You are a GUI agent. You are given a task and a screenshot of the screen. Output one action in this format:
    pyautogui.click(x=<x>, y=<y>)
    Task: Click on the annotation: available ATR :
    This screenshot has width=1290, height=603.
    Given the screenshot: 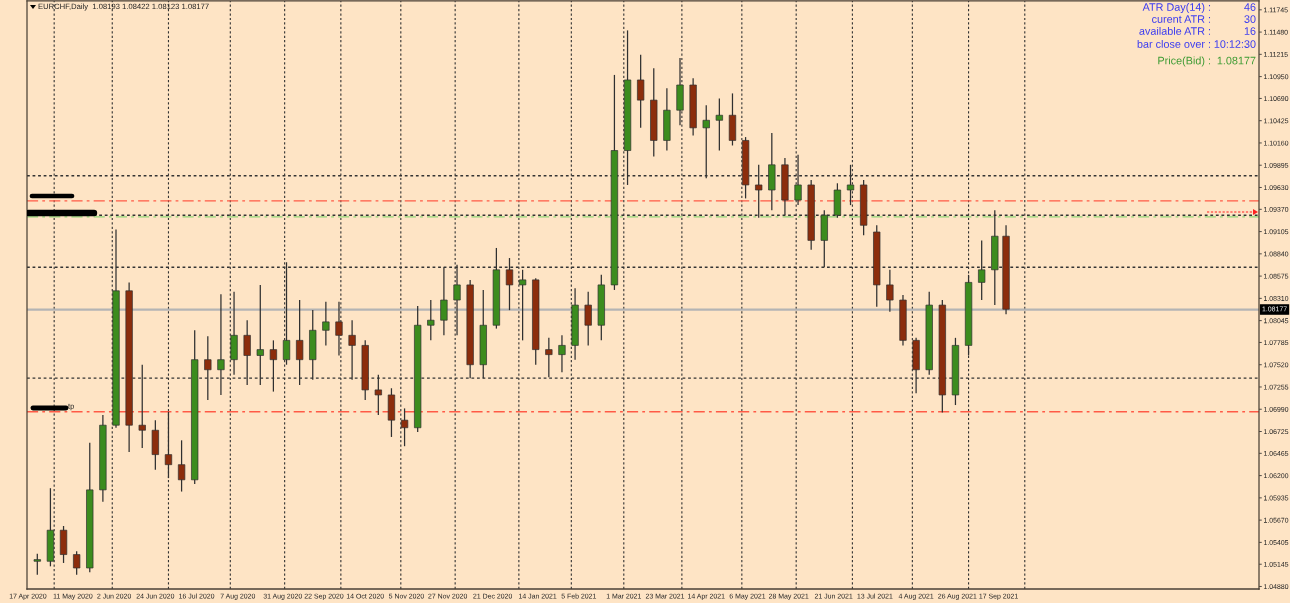 What is the action you would take?
    pyautogui.click(x=1175, y=30)
    